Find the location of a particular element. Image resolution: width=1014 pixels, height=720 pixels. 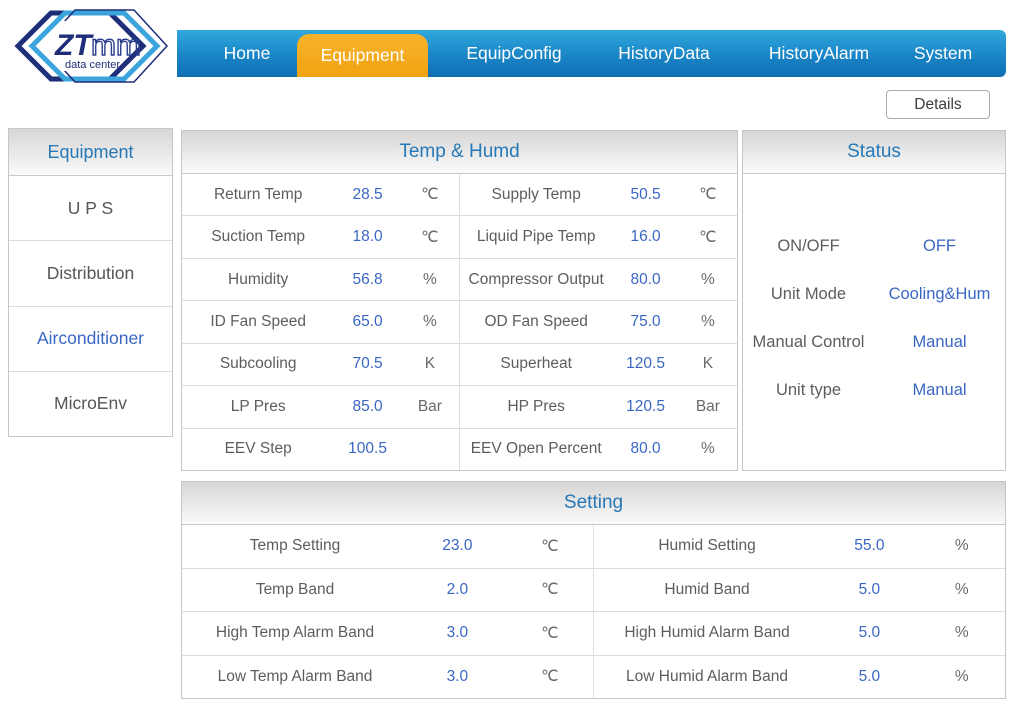

table-row: Return Temp 28.5 ℃ Supply Temp 50.5 ℃ is located at coordinates (459, 195).